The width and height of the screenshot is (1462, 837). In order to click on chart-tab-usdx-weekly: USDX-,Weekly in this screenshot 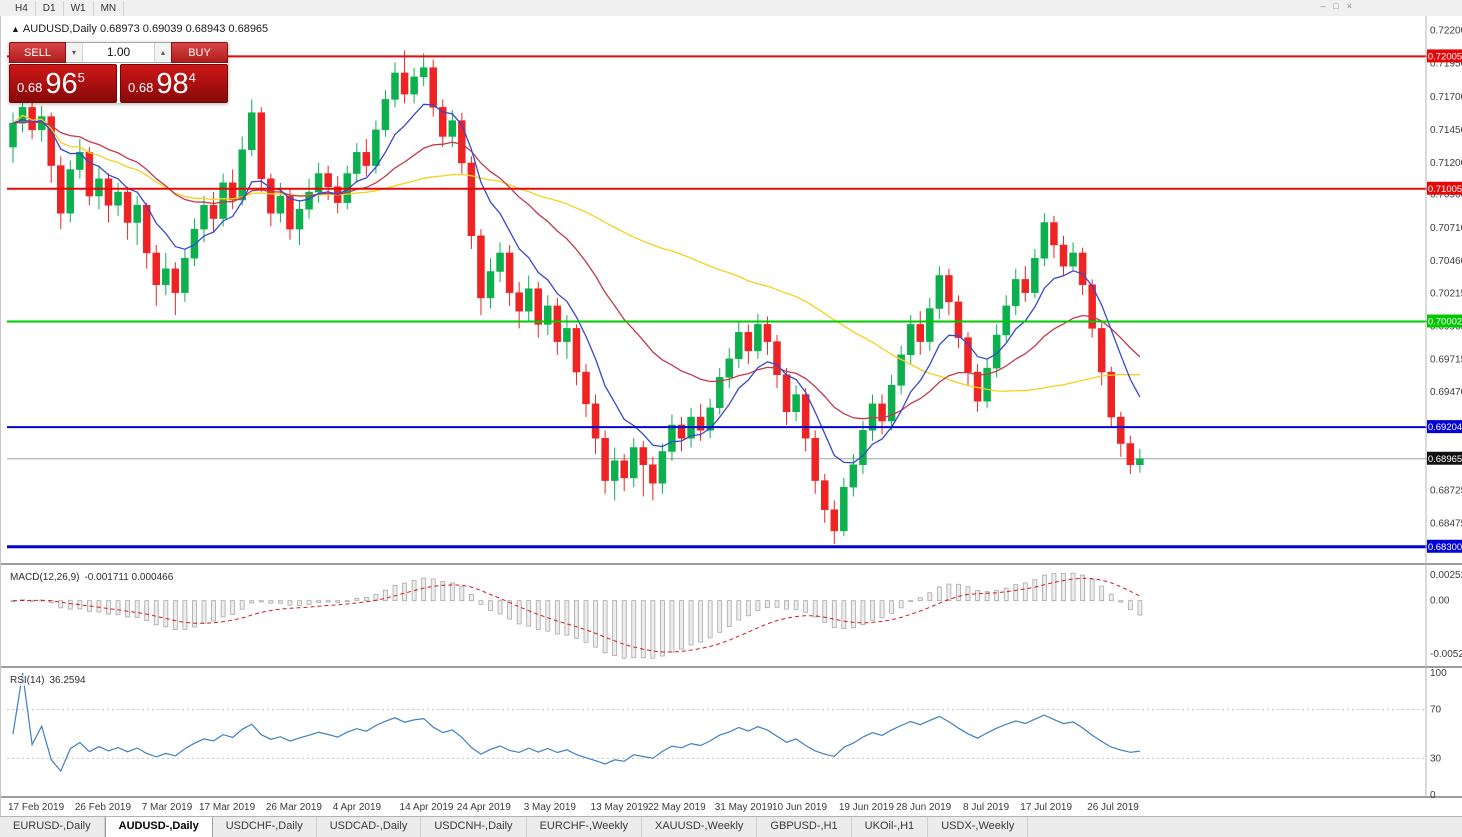, I will do `click(978, 827)`.